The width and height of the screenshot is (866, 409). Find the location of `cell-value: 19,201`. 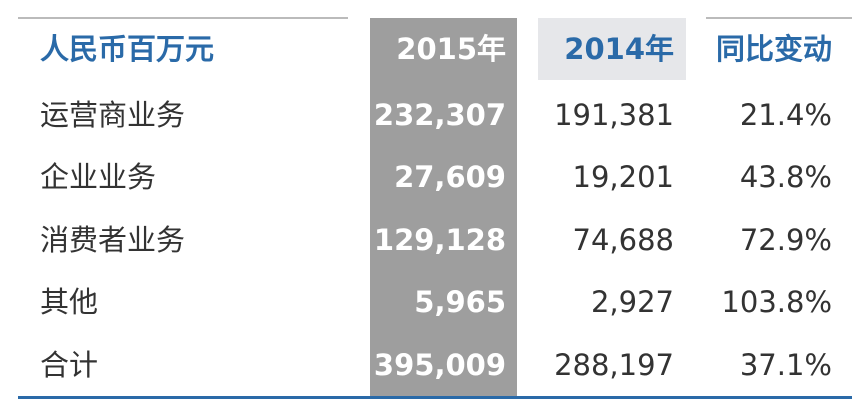

cell-value: 19,201 is located at coordinates (623, 177).